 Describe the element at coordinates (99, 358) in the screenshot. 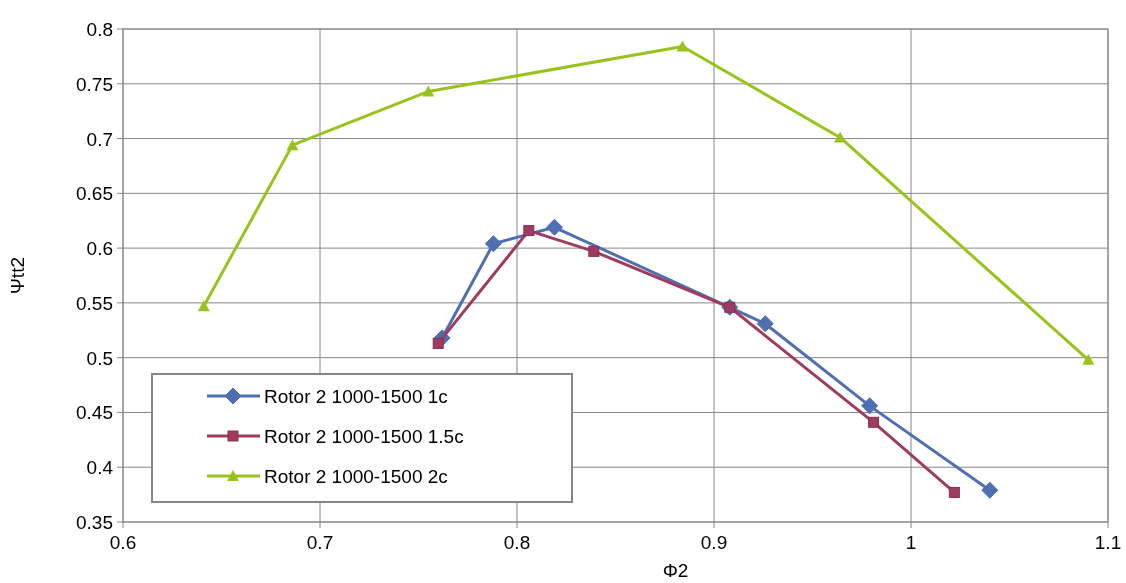

I see `y-tick-label: 0.5` at that location.